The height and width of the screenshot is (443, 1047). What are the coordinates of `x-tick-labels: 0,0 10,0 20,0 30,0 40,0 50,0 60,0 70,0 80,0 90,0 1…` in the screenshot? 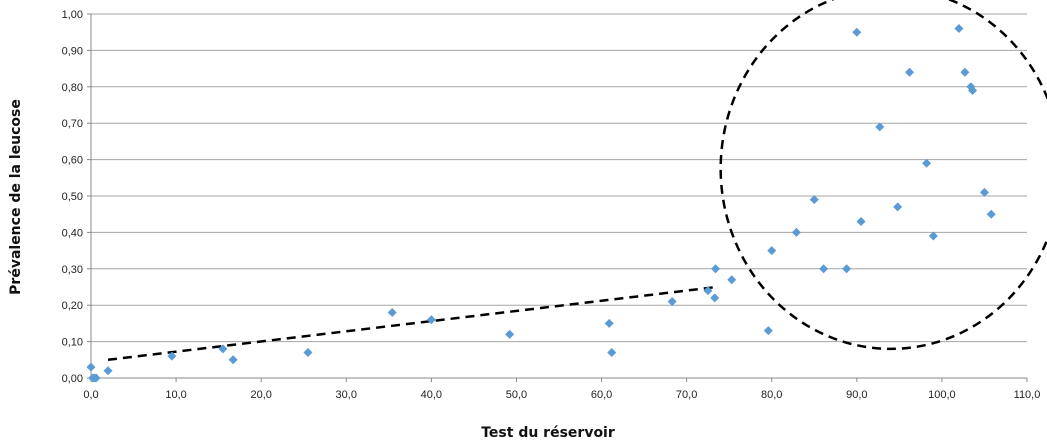 It's located at (561, 395).